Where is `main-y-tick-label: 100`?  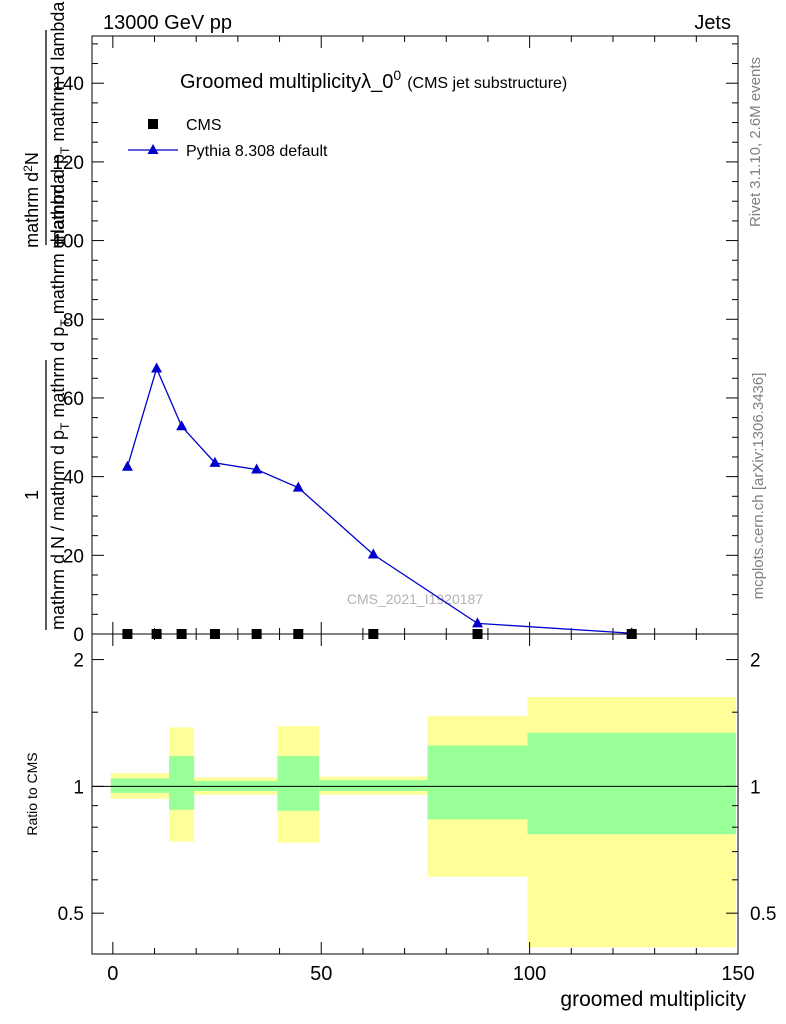
main-y-tick-label: 100 is located at coordinates (68, 242).